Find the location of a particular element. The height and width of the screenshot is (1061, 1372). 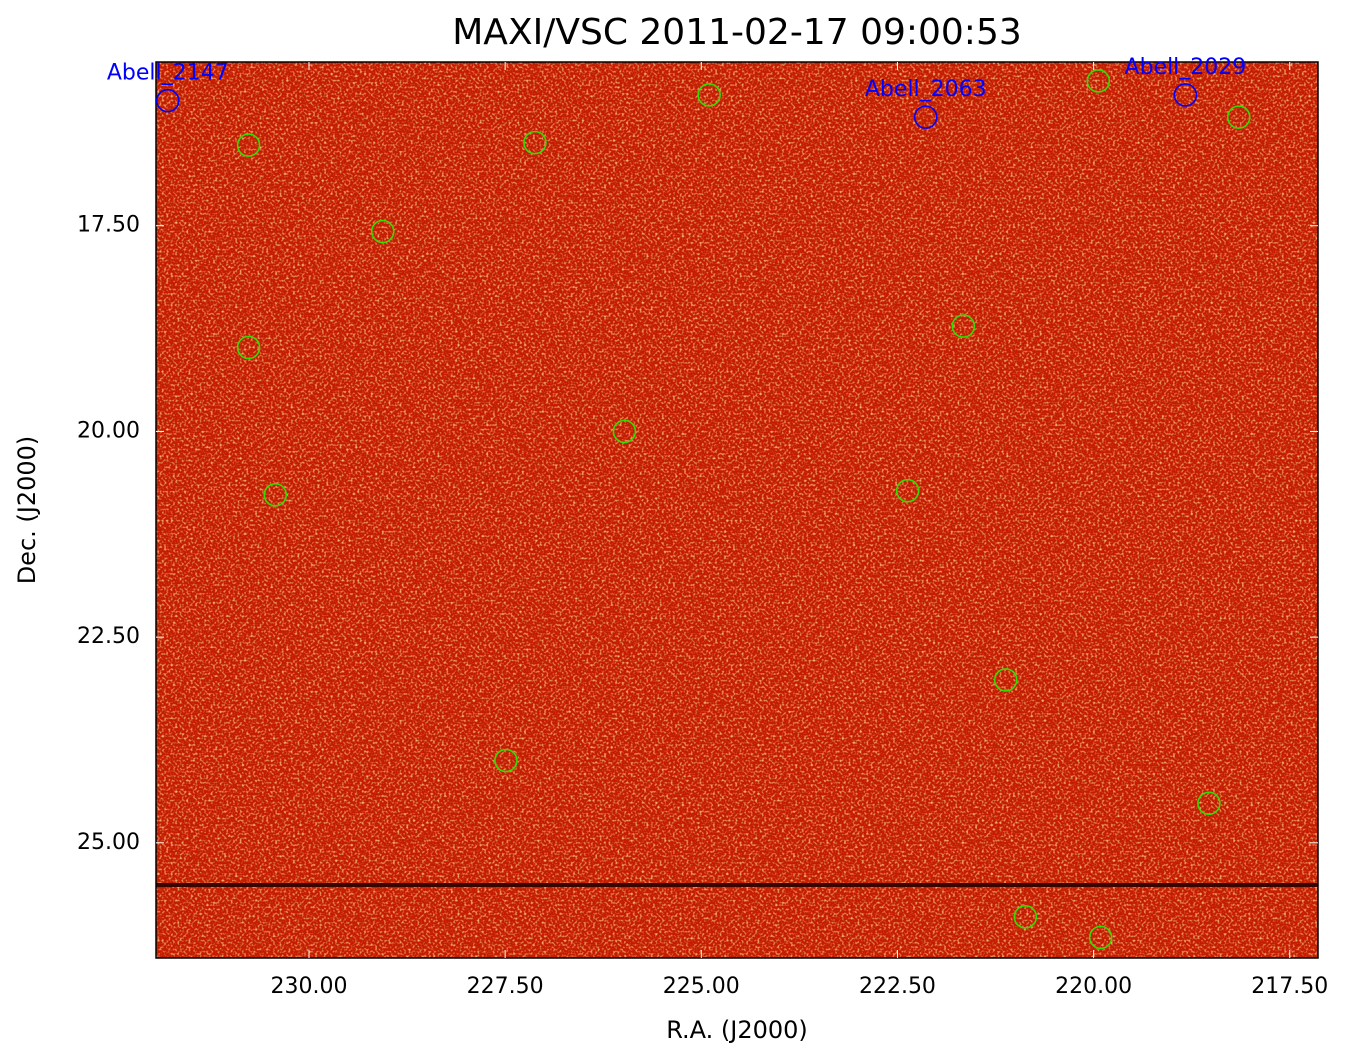

x-tick-label: 217.50 is located at coordinates (1289, 986).